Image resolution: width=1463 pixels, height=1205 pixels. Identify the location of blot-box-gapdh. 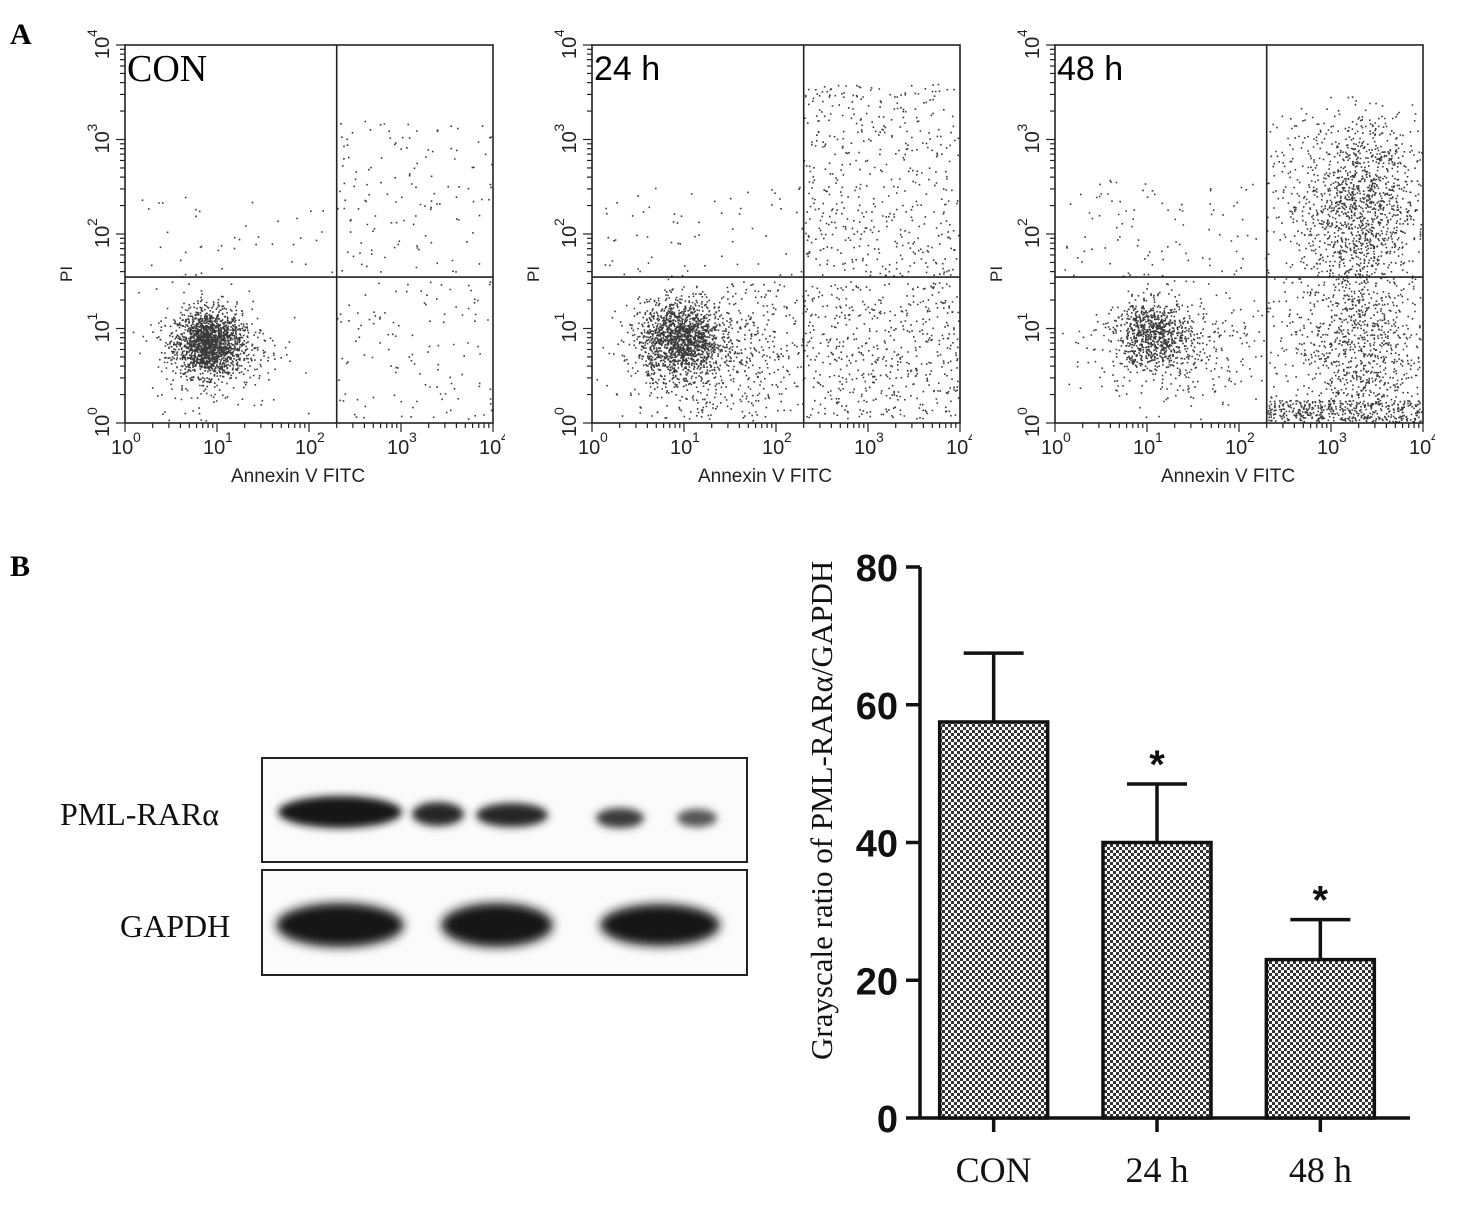
(504, 922).